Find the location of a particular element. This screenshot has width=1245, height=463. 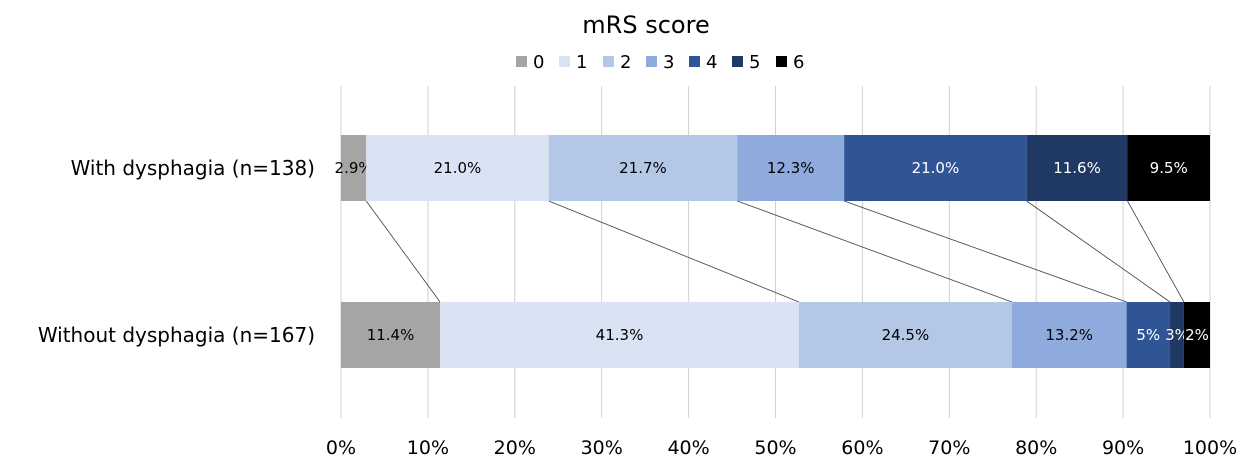

data-label: 5% is located at coordinates (1148, 335).